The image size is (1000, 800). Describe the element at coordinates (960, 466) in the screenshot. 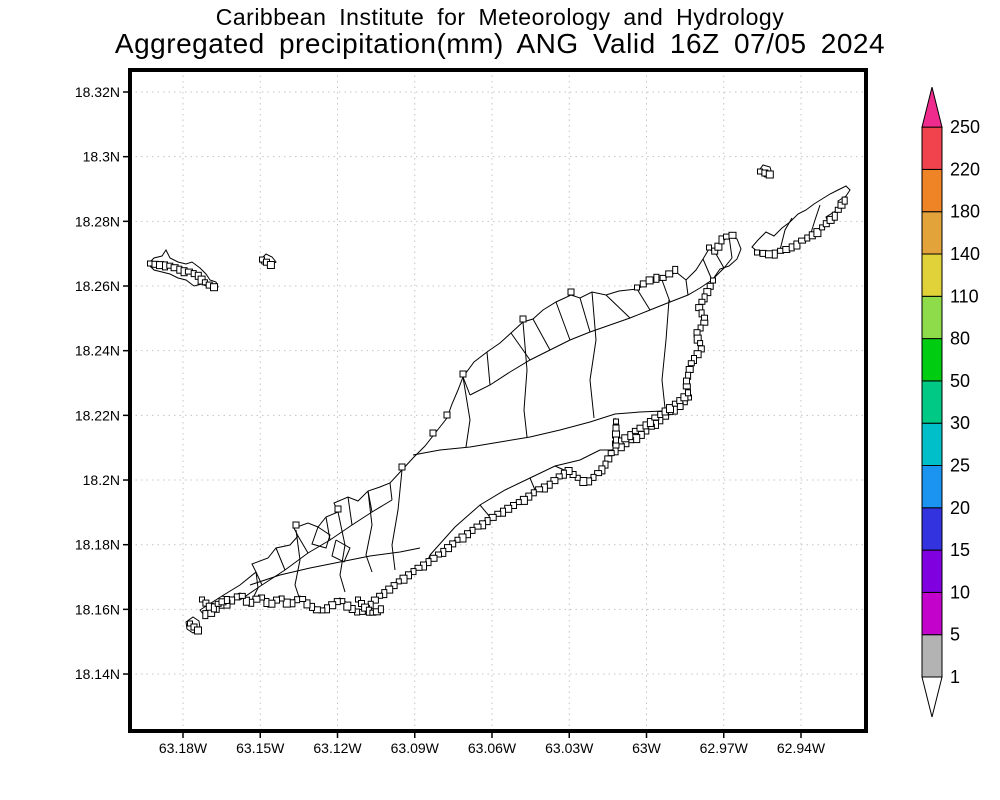

I see `colorbar-label: 25` at that location.